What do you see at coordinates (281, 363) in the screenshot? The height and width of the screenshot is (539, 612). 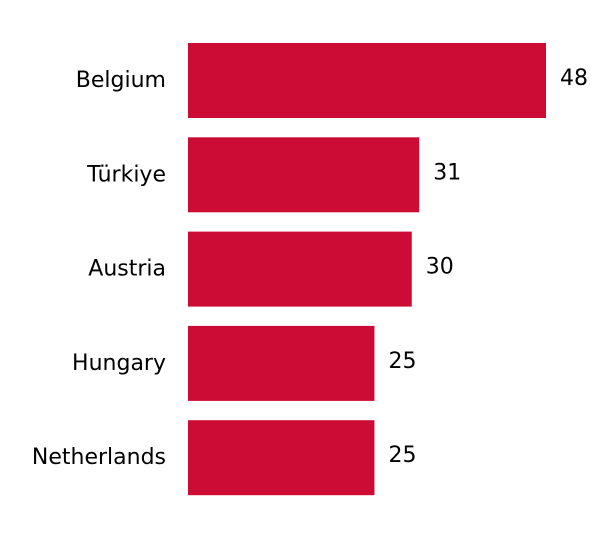 I see `bar-hungary` at bounding box center [281, 363].